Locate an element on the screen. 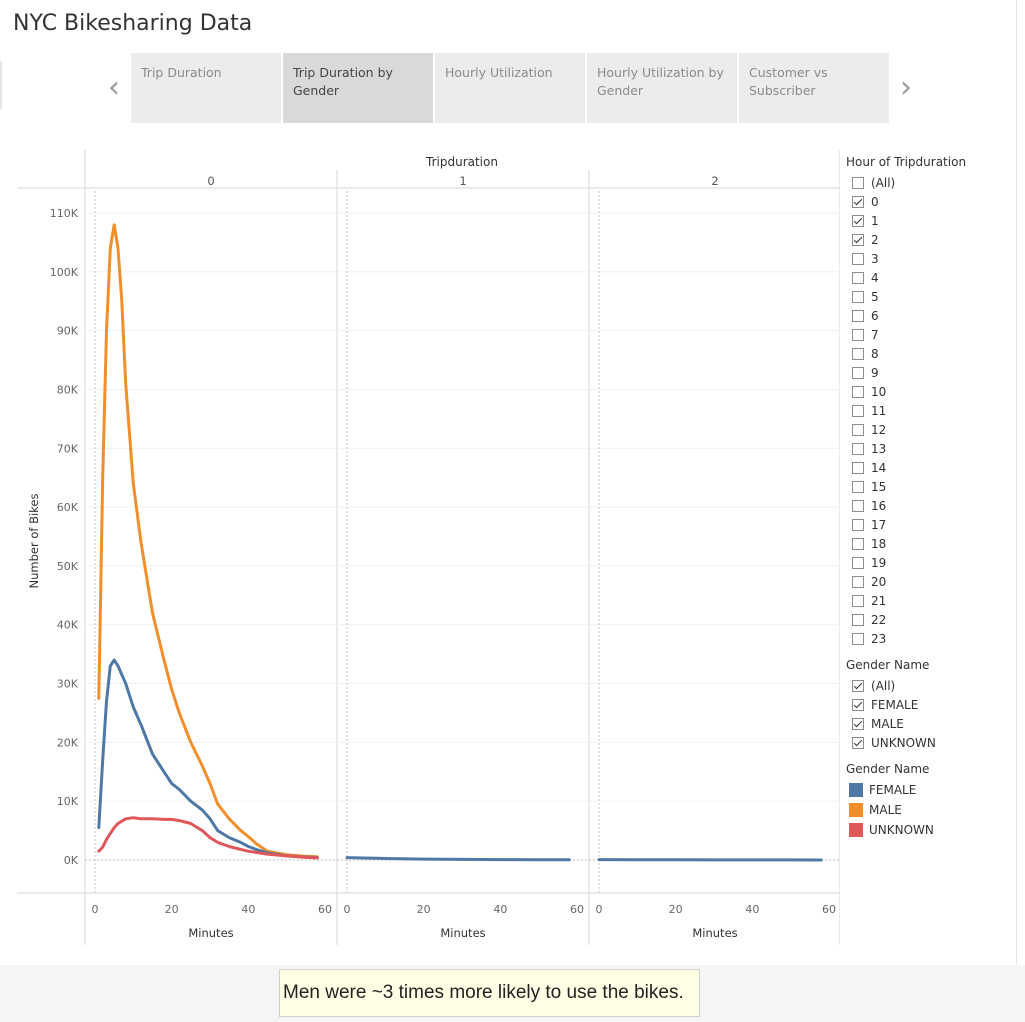  gender-filter-title: Gender Name is located at coordinates (888, 665).